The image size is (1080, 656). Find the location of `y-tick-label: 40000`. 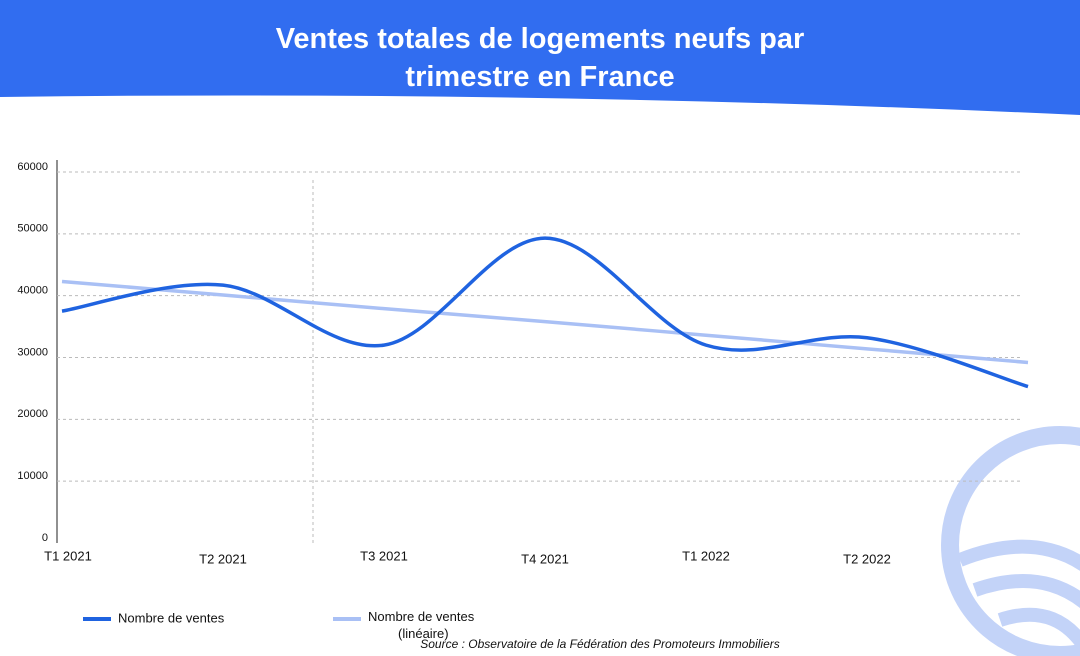

y-tick-label: 40000 is located at coordinates (32, 291).